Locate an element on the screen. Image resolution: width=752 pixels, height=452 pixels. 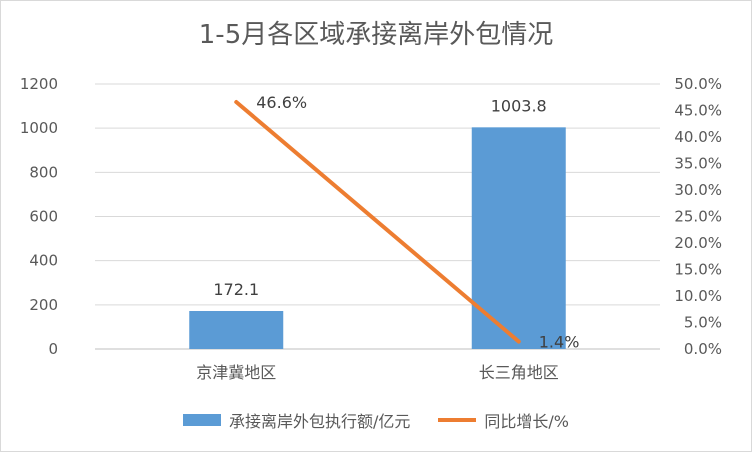
bar-data-label: 1003.8 is located at coordinates (519, 105).